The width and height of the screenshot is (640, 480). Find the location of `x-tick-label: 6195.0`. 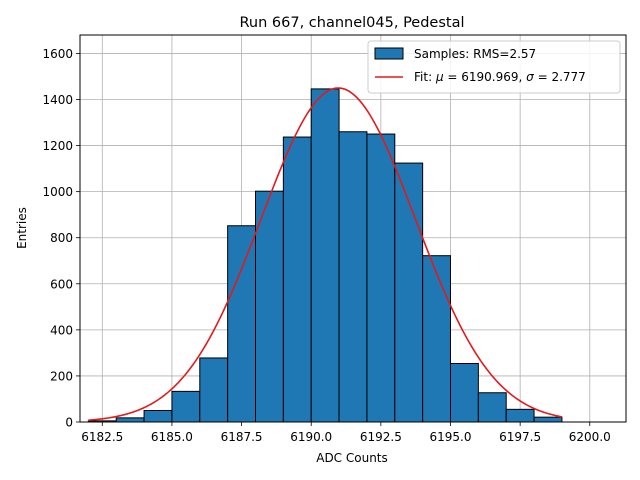

x-tick-label: 6195.0 is located at coordinates (451, 437).